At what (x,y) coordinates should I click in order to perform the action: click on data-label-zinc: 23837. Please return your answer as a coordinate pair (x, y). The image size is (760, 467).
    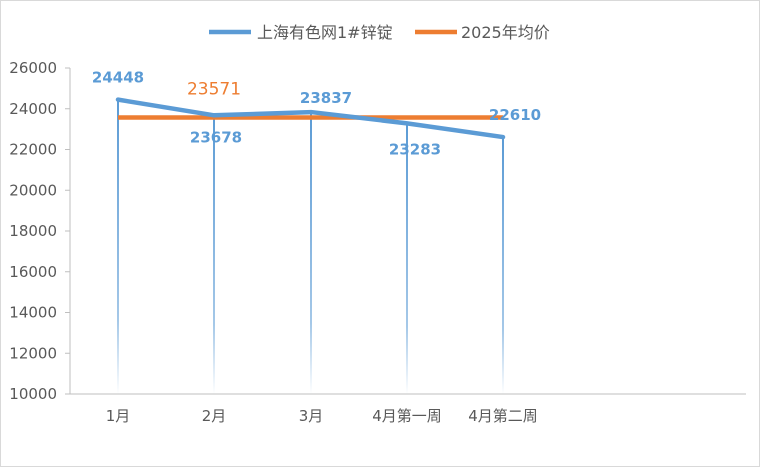
    Looking at the image, I should click on (326, 98).